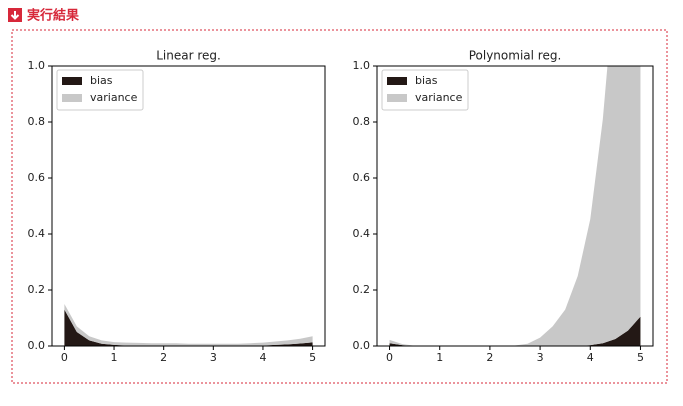  What do you see at coordinates (515, 56) in the screenshot?
I see `chart-title: Polynomial reg.` at bounding box center [515, 56].